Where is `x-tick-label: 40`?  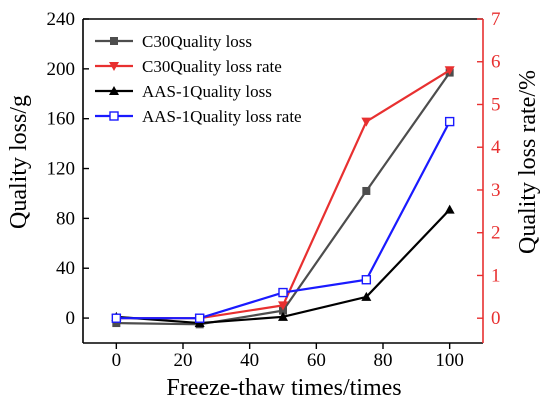
x-tick-label: 40 is located at coordinates (249, 360).